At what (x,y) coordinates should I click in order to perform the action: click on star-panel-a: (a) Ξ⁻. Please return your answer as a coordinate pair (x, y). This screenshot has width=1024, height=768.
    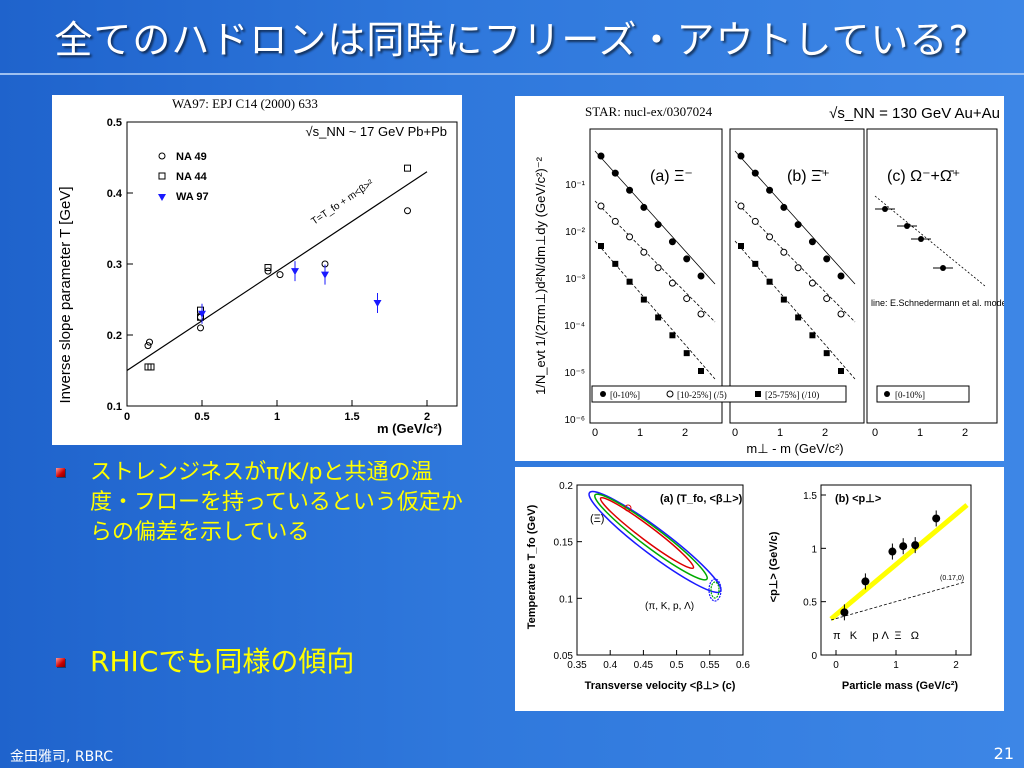
    Looking at the image, I should click on (671, 176).